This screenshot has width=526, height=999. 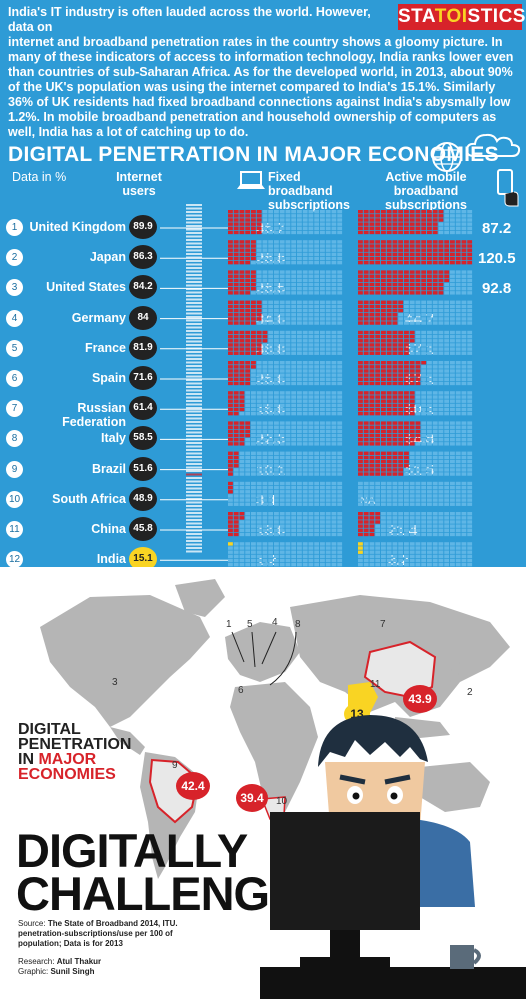 What do you see at coordinates (285, 222) in the screenshot?
I see `bar-grid` at bounding box center [285, 222].